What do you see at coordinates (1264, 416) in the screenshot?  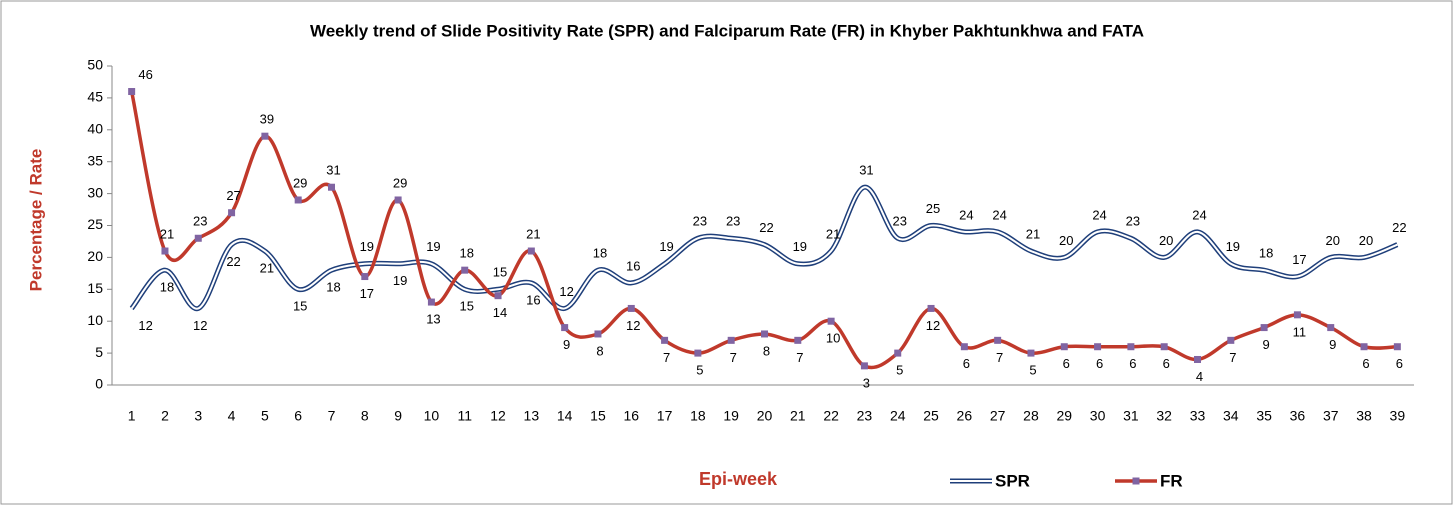 I see `x-tick-label: 35` at bounding box center [1264, 416].